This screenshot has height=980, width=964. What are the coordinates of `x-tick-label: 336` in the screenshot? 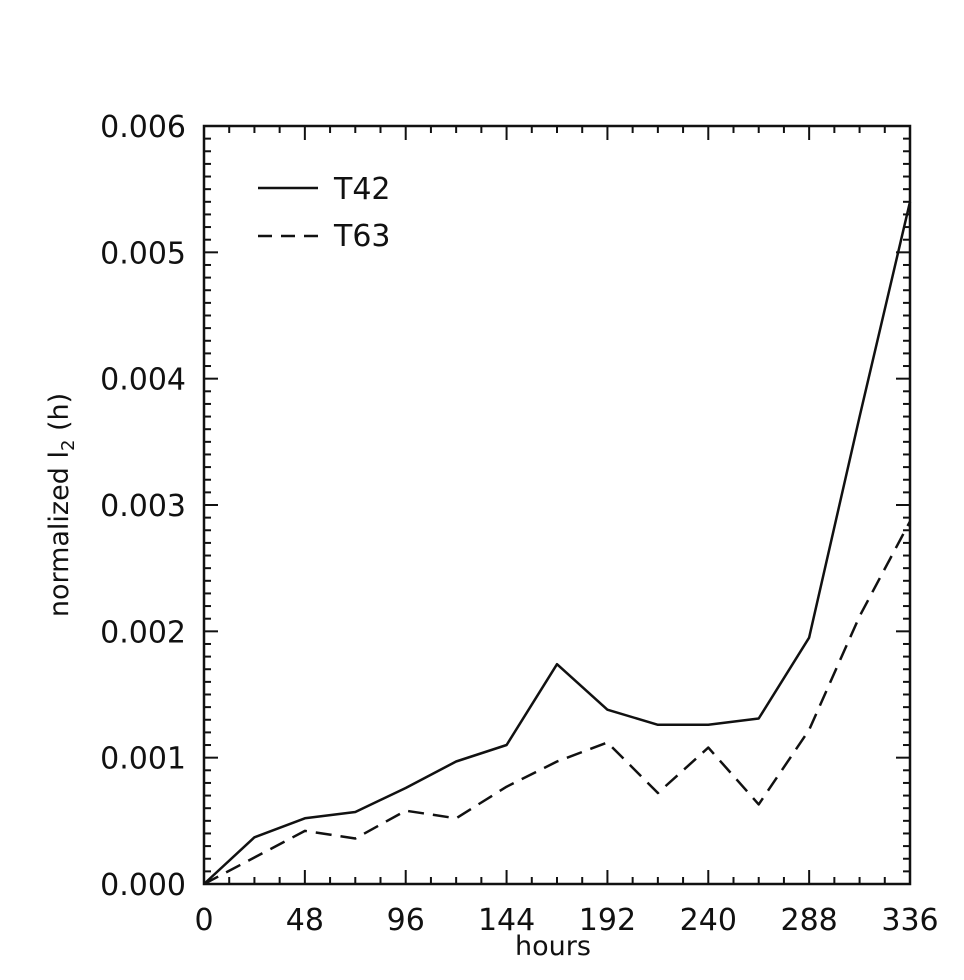 It's located at (909, 920).